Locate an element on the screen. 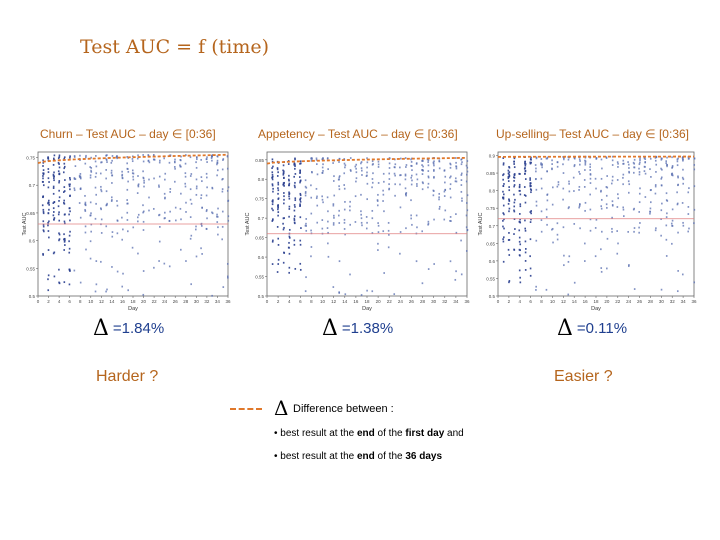 This screenshot has height=540, width=720. y-axis-label: Test AUC is located at coordinates (25, 224).